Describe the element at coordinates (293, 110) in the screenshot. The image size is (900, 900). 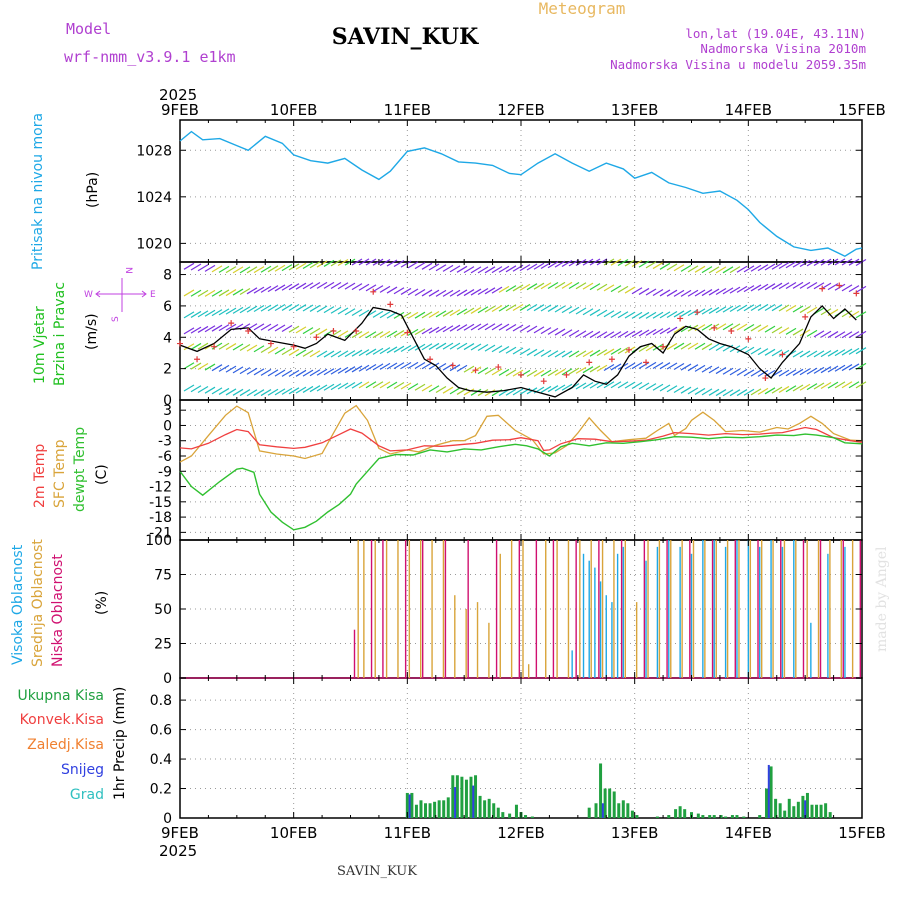
I see `x-tick-label-top: 10FEB` at that location.